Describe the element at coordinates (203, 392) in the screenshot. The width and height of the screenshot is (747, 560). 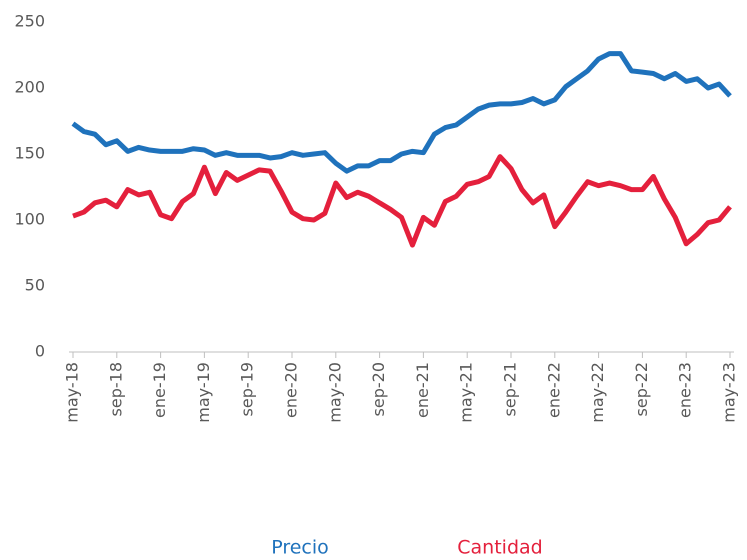
I see `x-tick-label: may-19` at that location.